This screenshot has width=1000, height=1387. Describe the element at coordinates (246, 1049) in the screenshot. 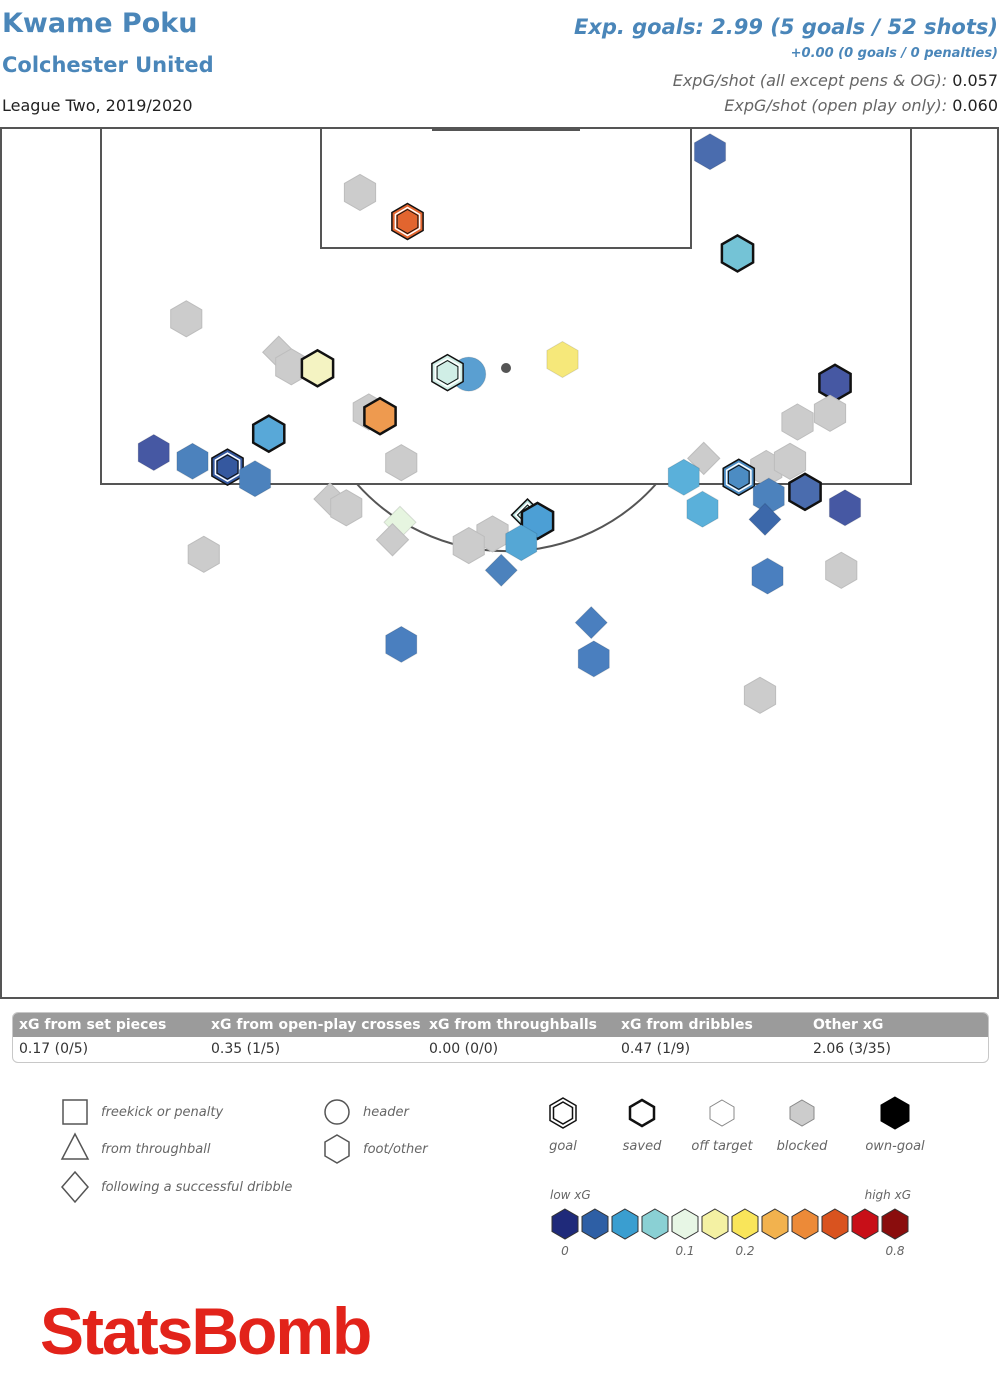

I see `stat-value-crosses: 0.35 (1/5)` at that location.